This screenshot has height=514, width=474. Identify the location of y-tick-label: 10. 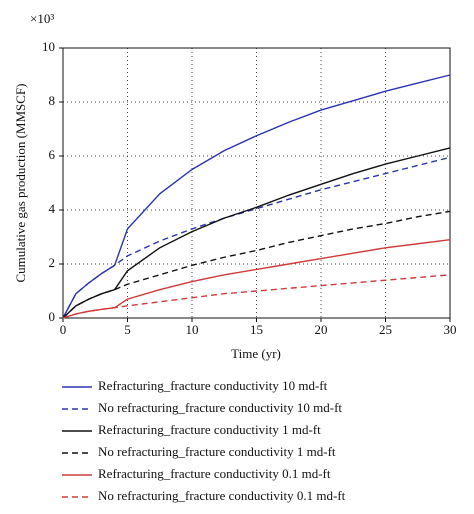
(48, 46).